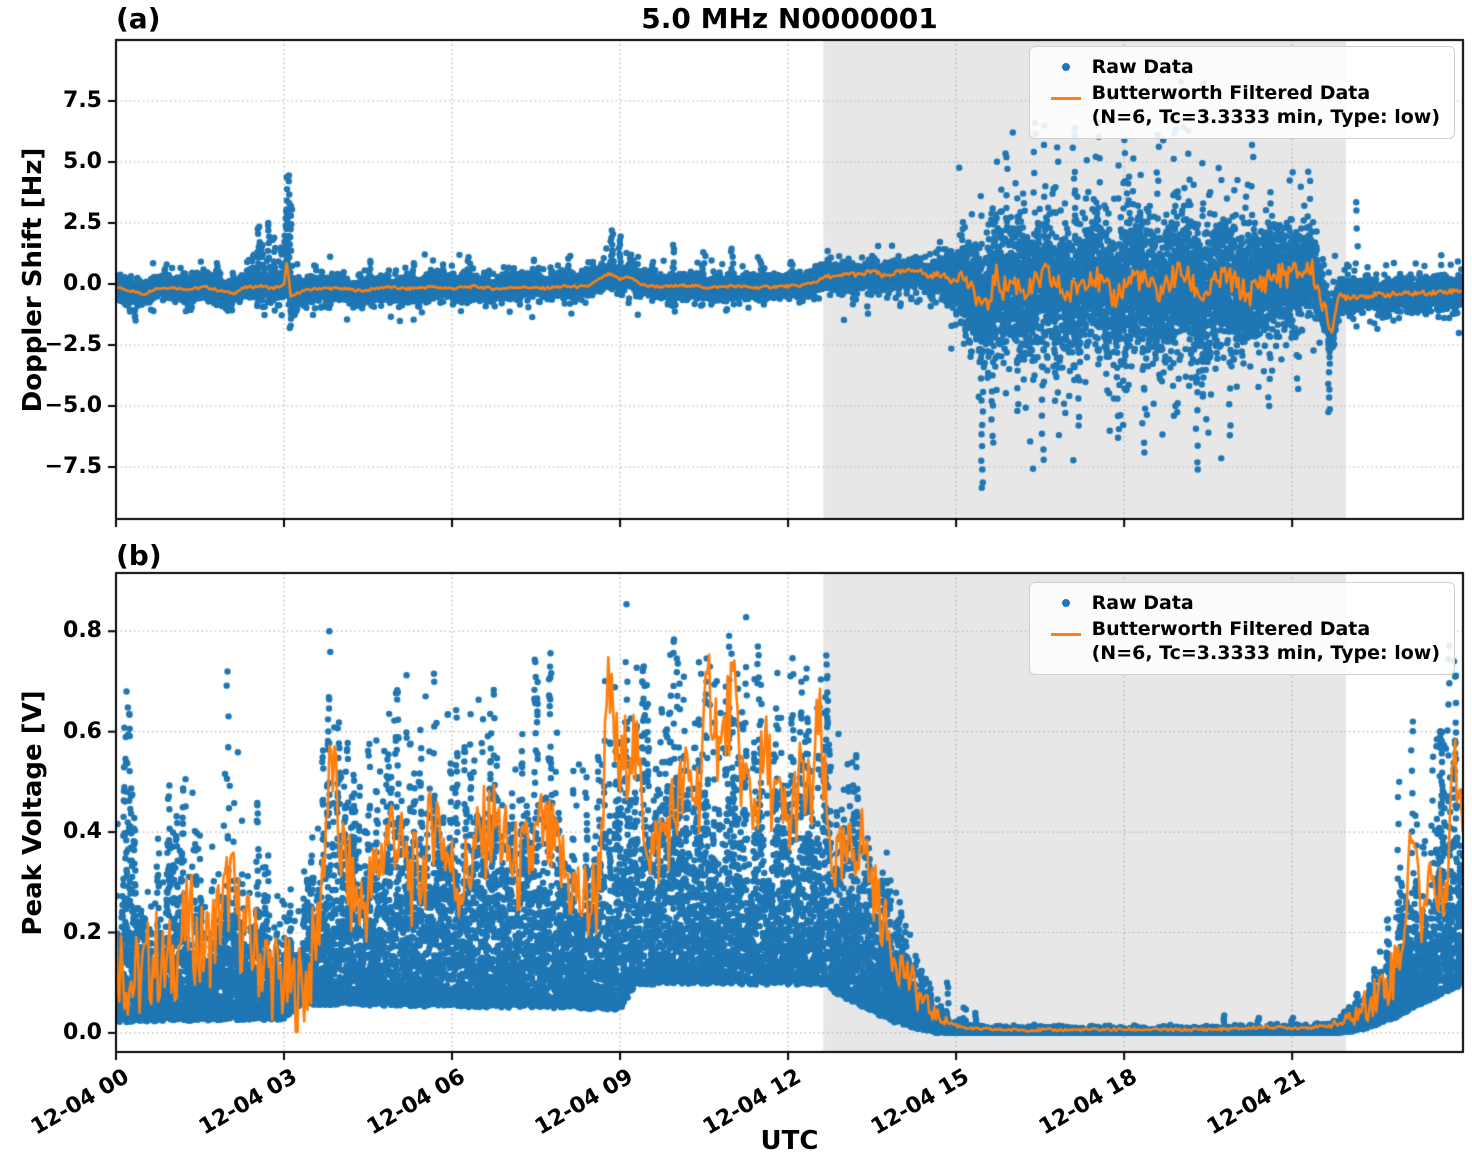 This screenshot has width=1472, height=1172. What do you see at coordinates (139, 555) in the screenshot?
I see `panel-b-label: (b)` at bounding box center [139, 555].